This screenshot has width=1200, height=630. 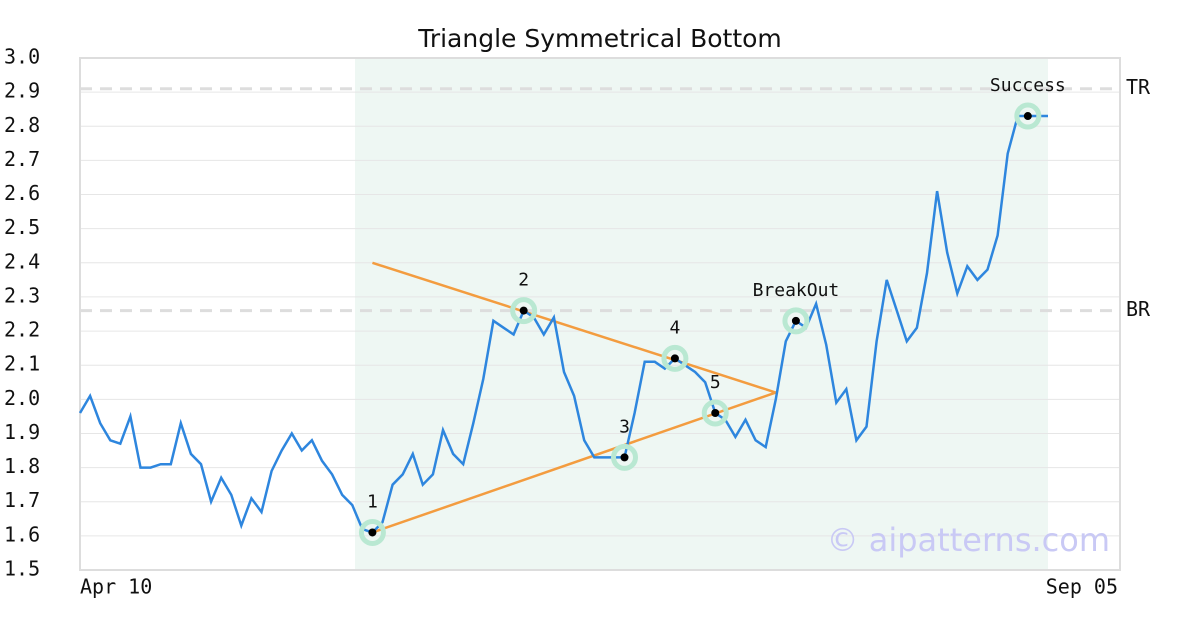 What do you see at coordinates (22, 193) in the screenshot?
I see `y-tick-label: 2.6` at bounding box center [22, 193].